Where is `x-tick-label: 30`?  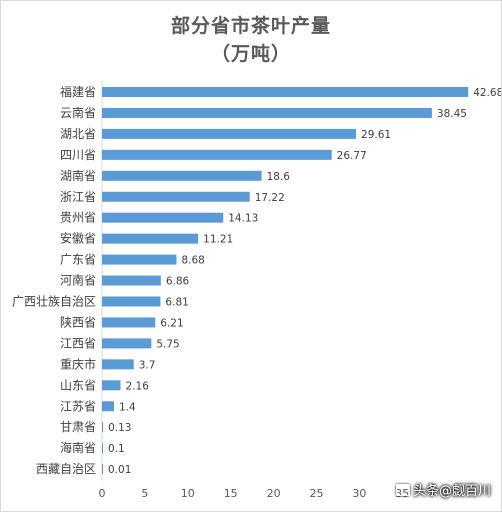 x-tick-label: 30 is located at coordinates (359, 493).